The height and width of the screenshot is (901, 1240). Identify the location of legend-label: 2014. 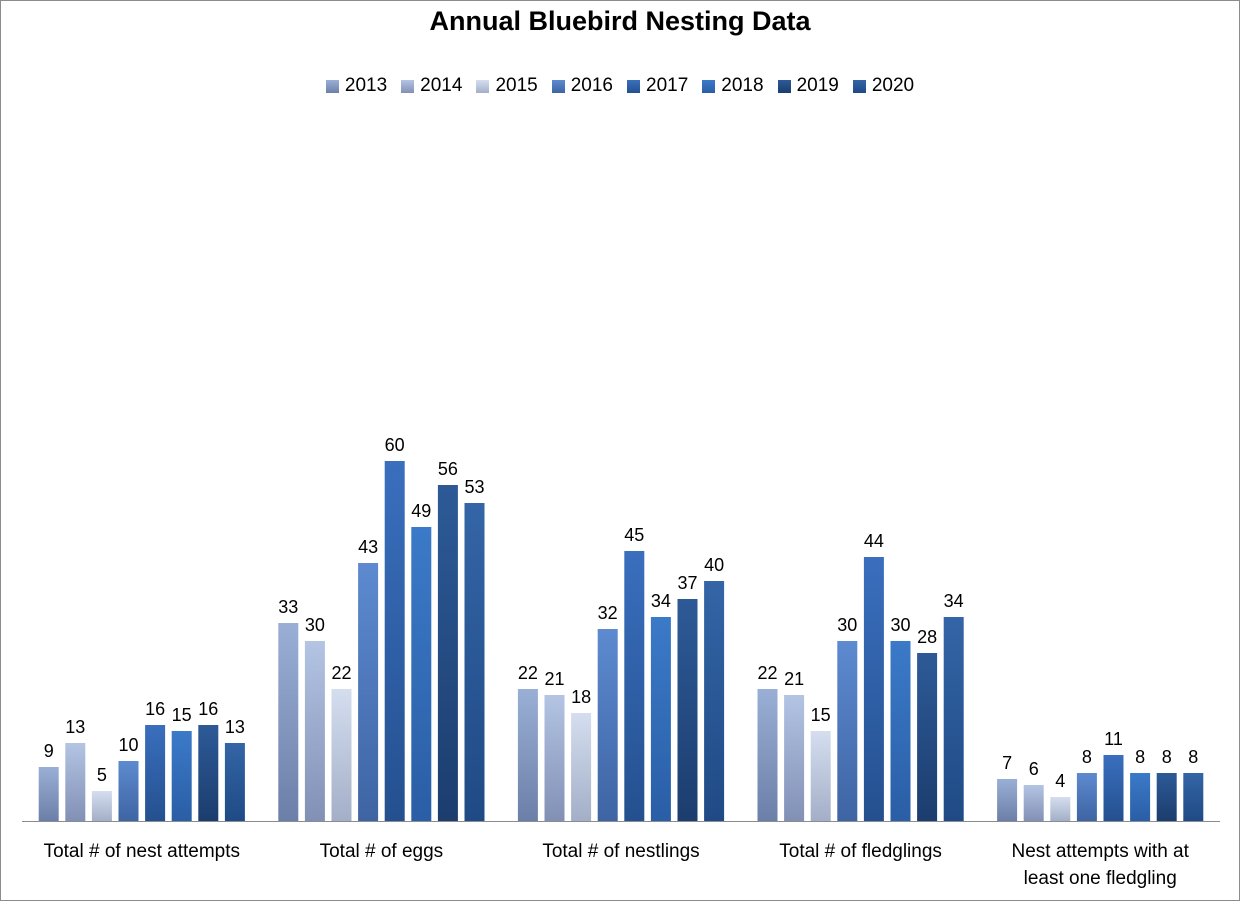
(441, 85).